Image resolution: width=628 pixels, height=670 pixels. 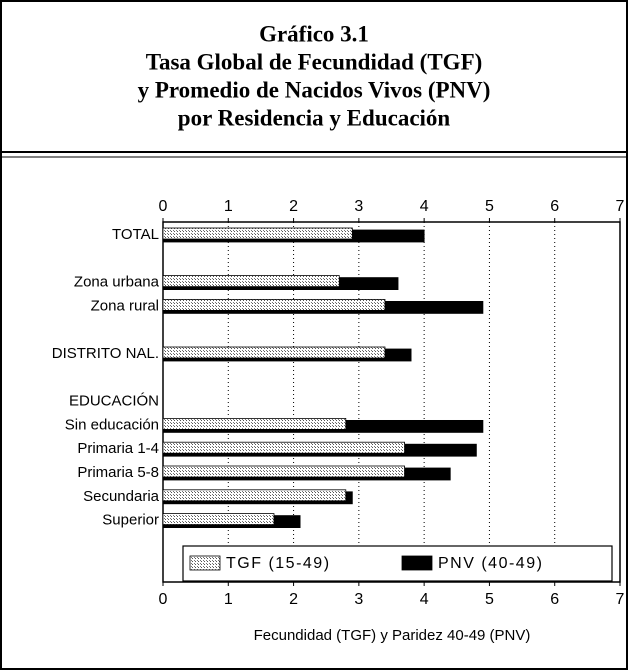 What do you see at coordinates (118, 472) in the screenshot?
I see `category-label: Primaria 5-8` at bounding box center [118, 472].